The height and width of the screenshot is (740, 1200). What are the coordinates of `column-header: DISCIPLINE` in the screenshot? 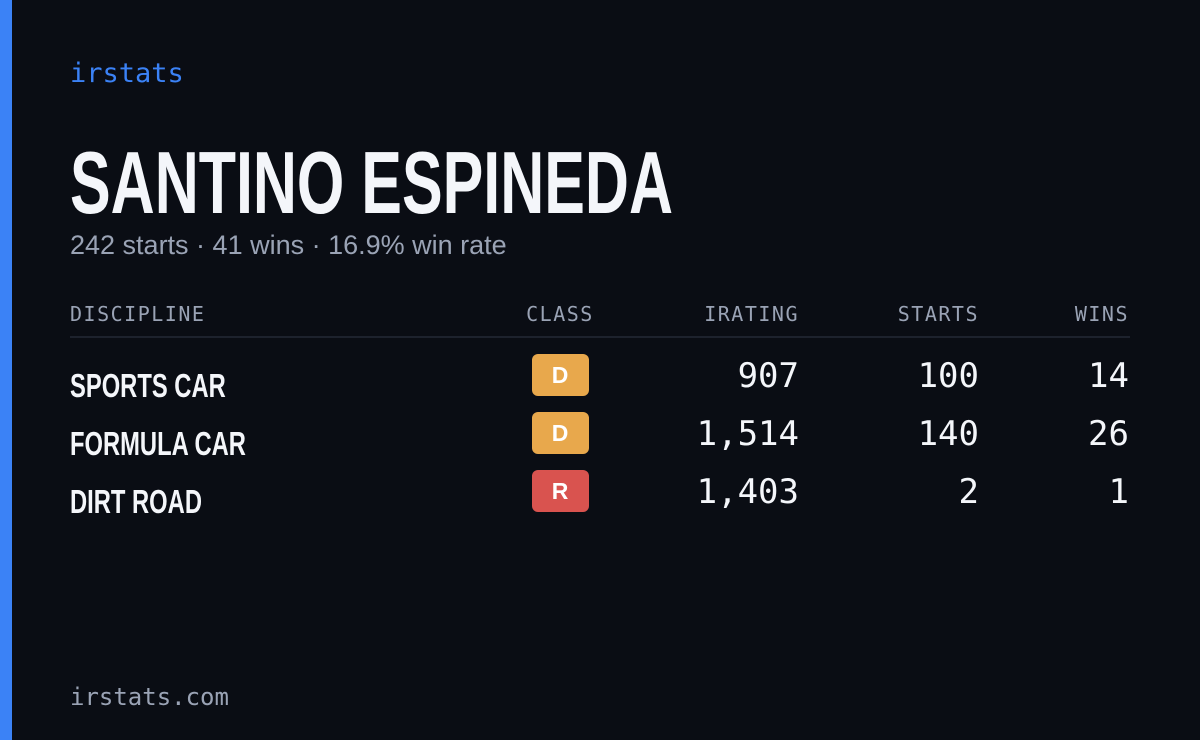 It's located at (137, 314).